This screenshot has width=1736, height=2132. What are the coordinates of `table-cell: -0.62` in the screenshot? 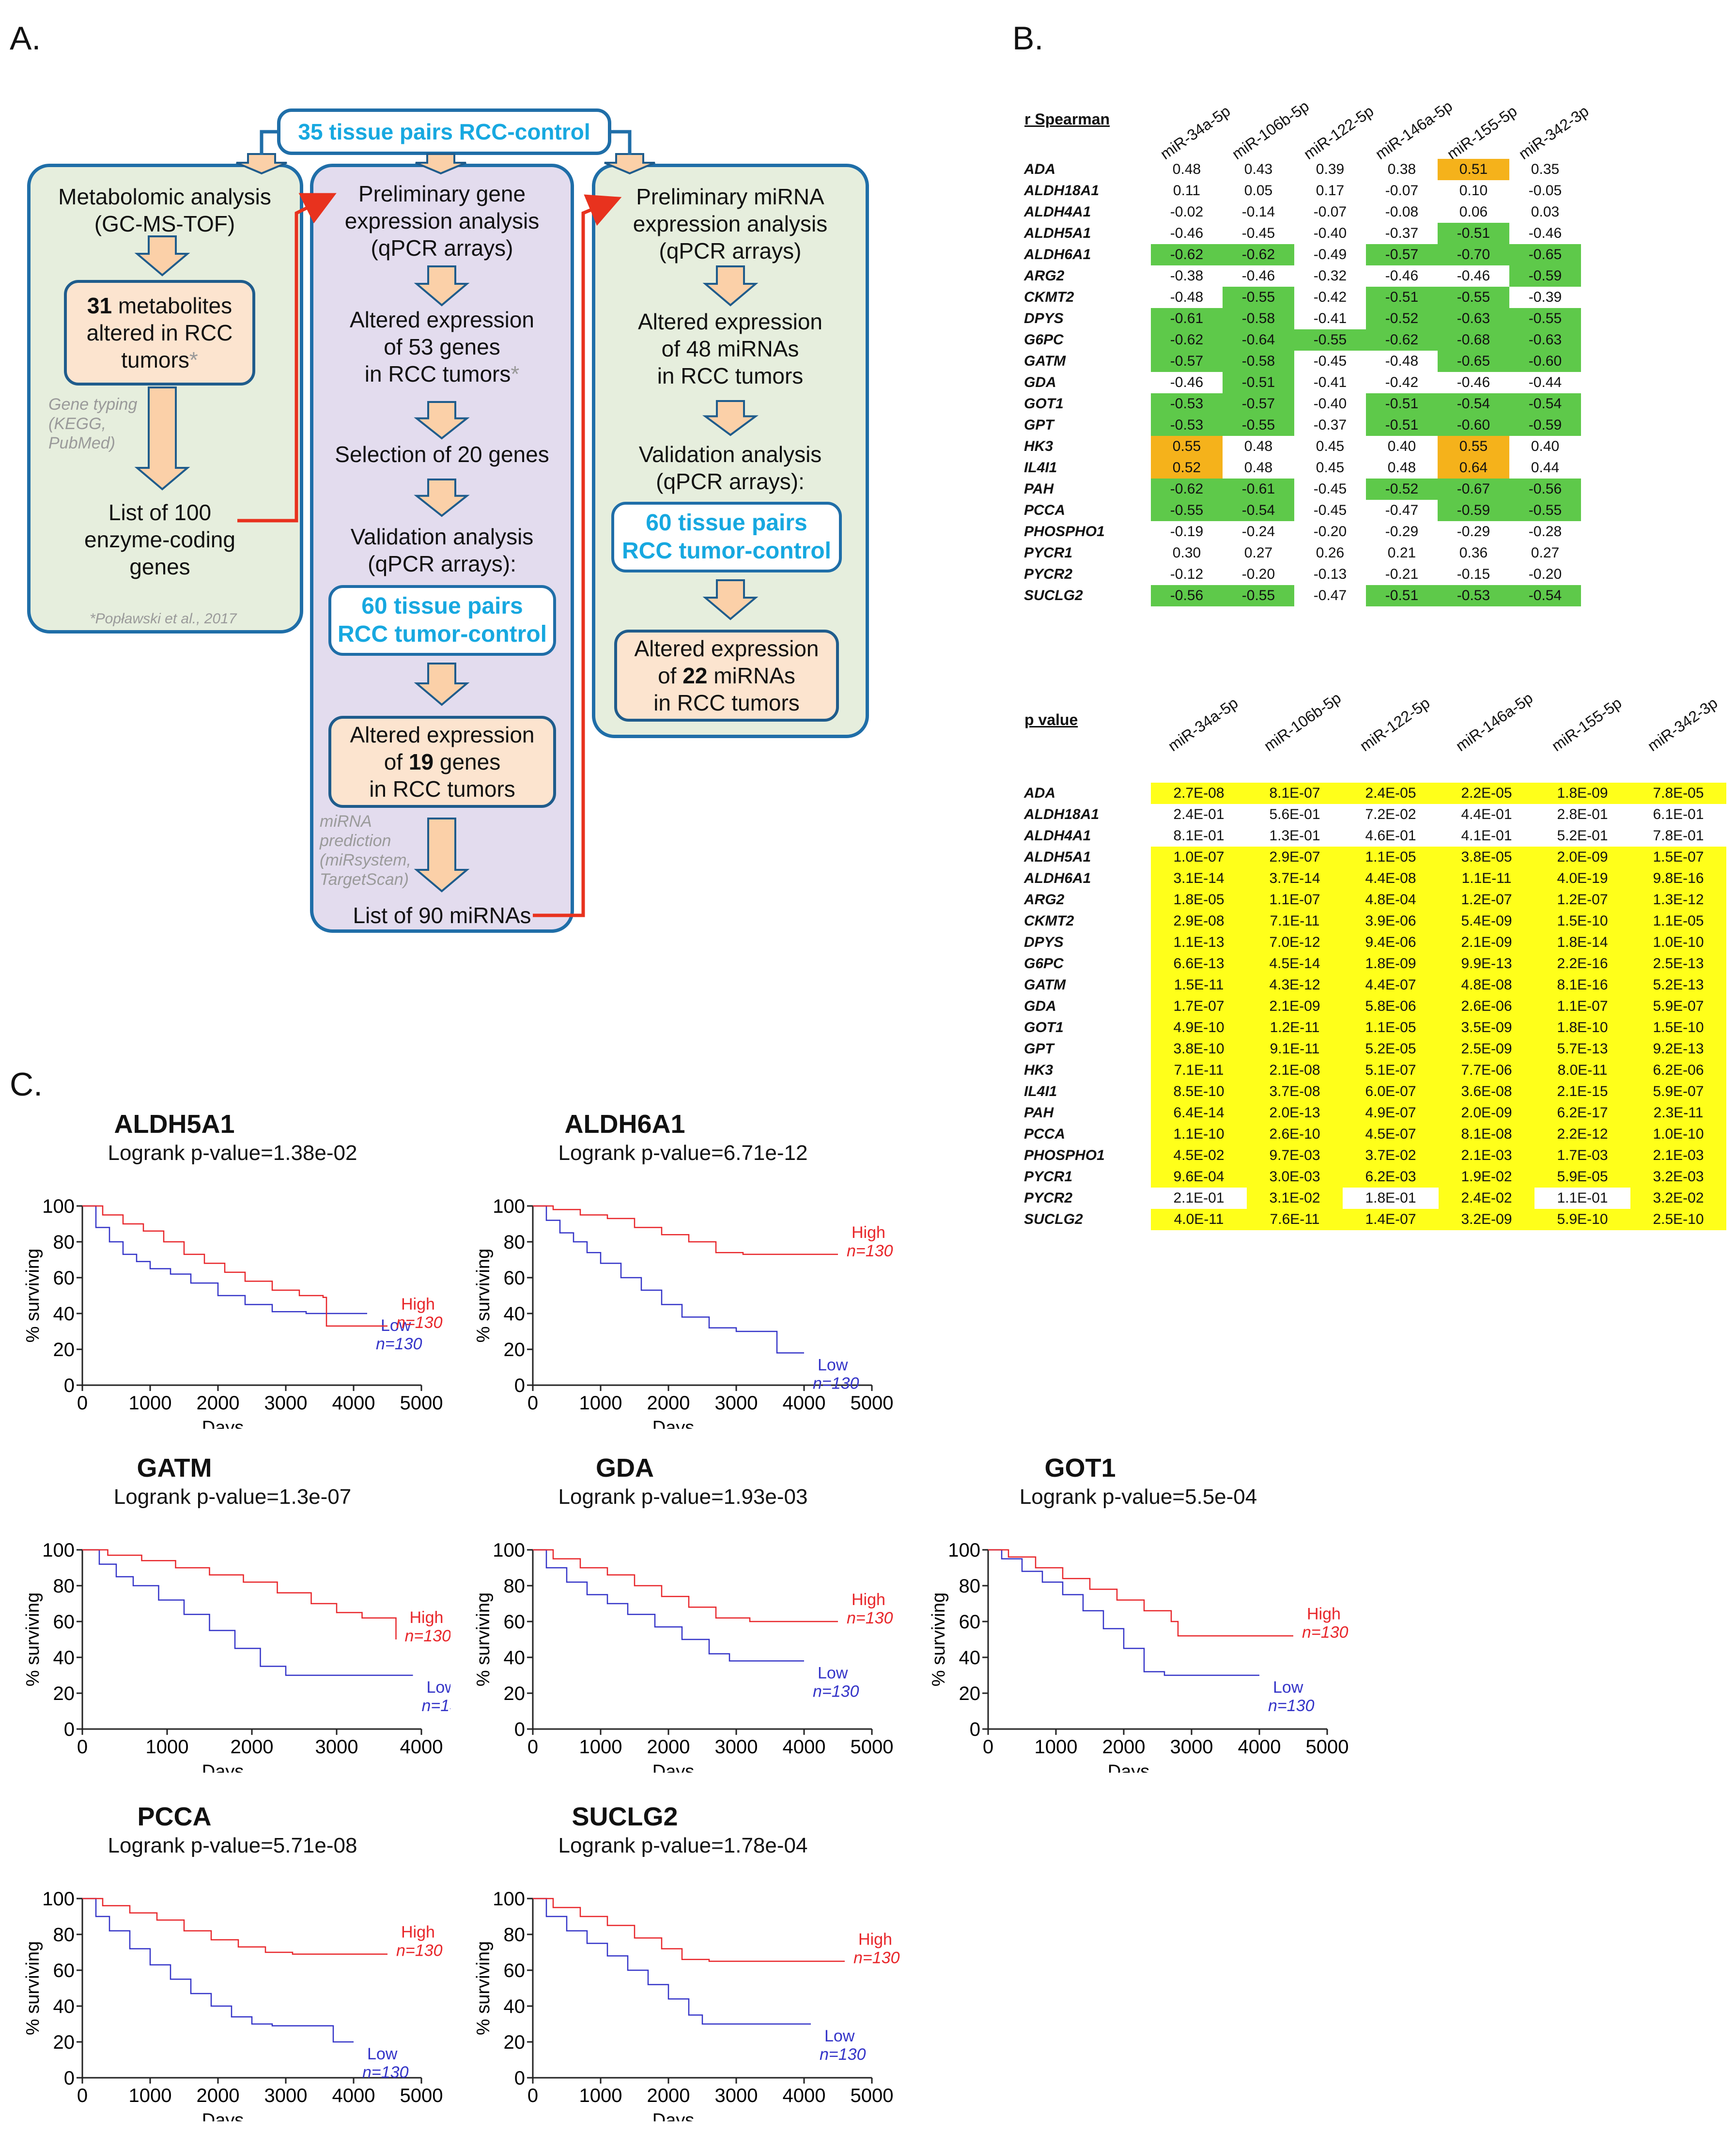 It's located at (1187, 340).